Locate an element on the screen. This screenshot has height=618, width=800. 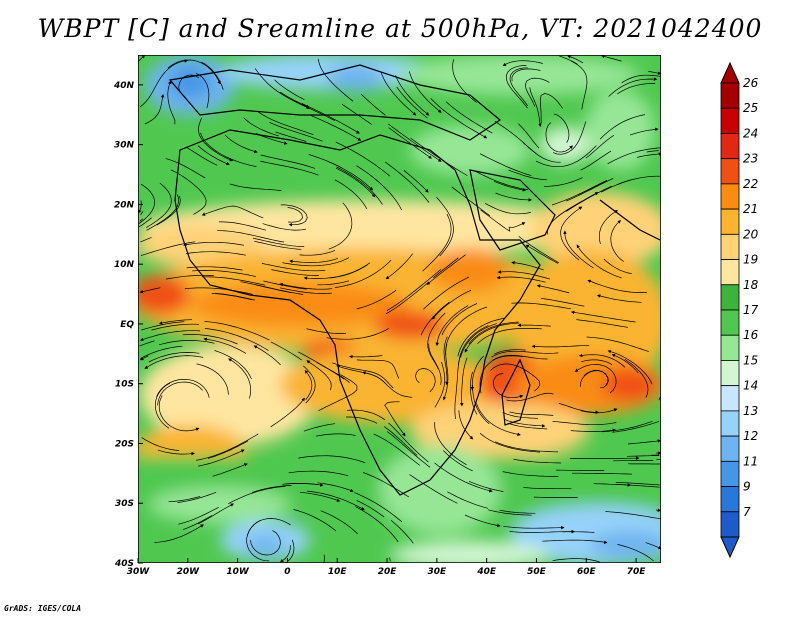
y-tick-label: 40S is located at coordinates (124, 564).